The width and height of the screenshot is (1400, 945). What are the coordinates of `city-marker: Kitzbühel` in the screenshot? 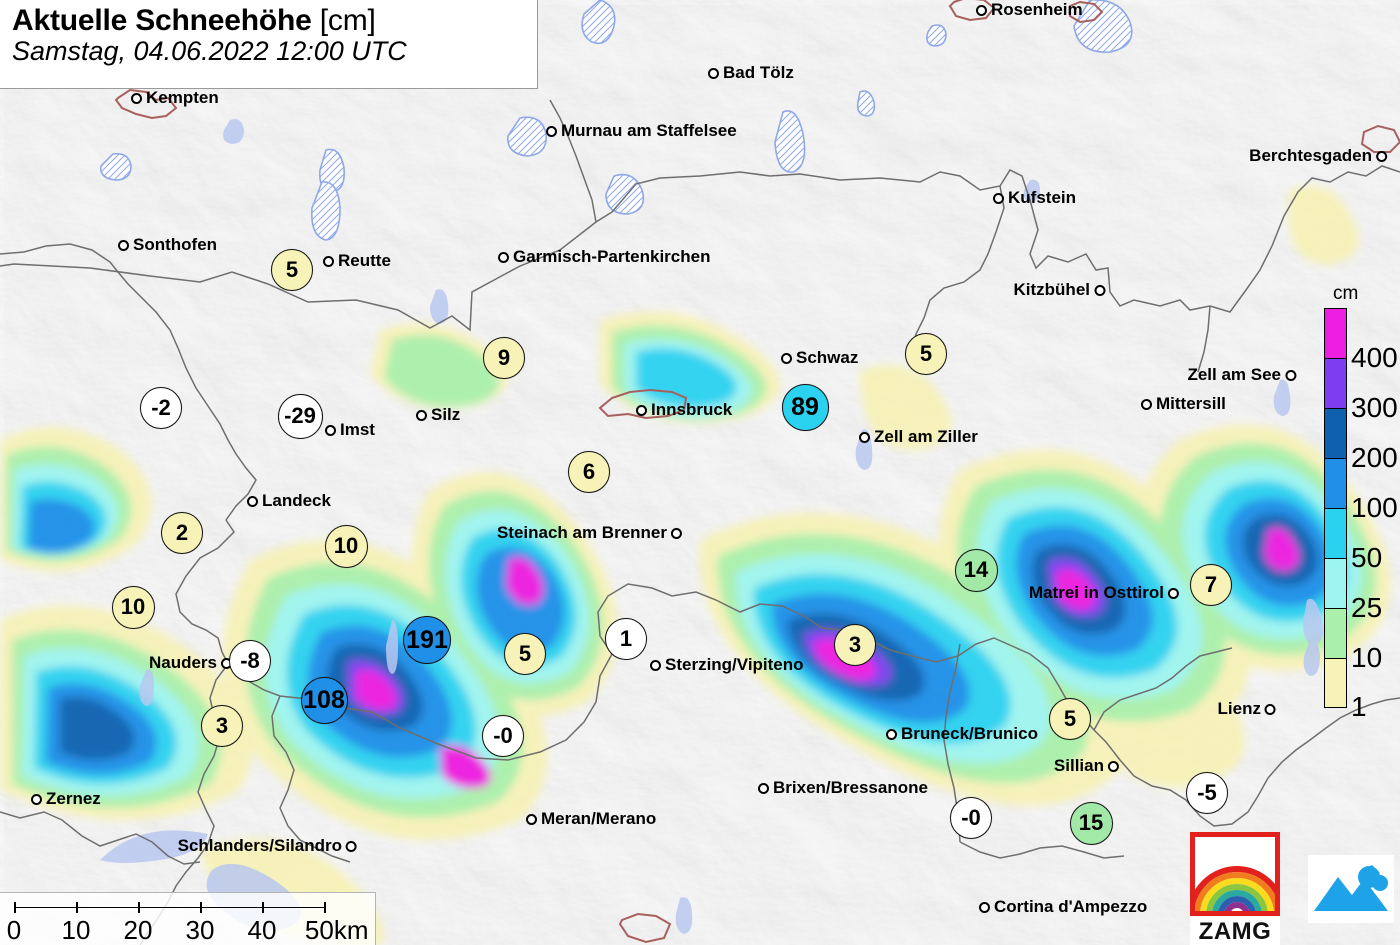 It's located at (1059, 290).